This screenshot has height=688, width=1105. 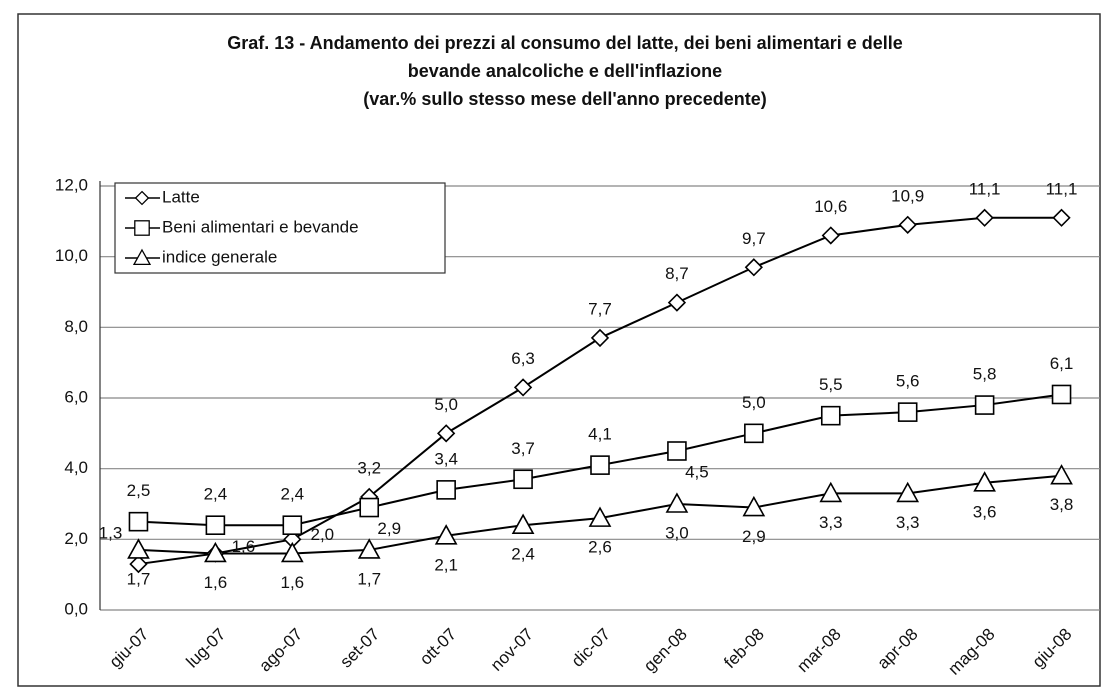 I want to click on data-label: 2,6, so click(x=600, y=547).